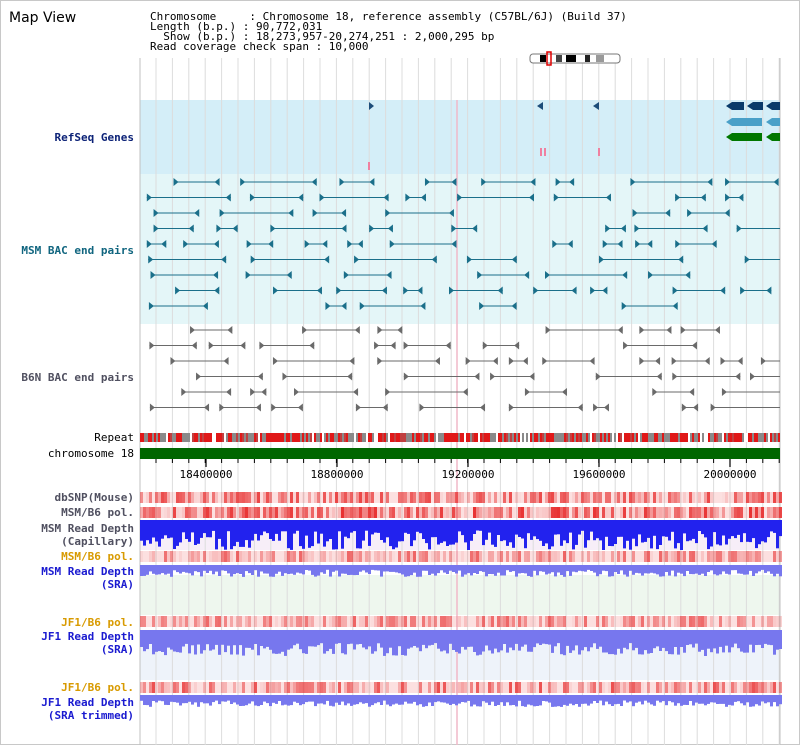 The height and width of the screenshot is (745, 800). What do you see at coordinates (97, 622) in the screenshot?
I see `track-label-jf1-b6-pol-1: JF1/B6 pol.` at bounding box center [97, 622].